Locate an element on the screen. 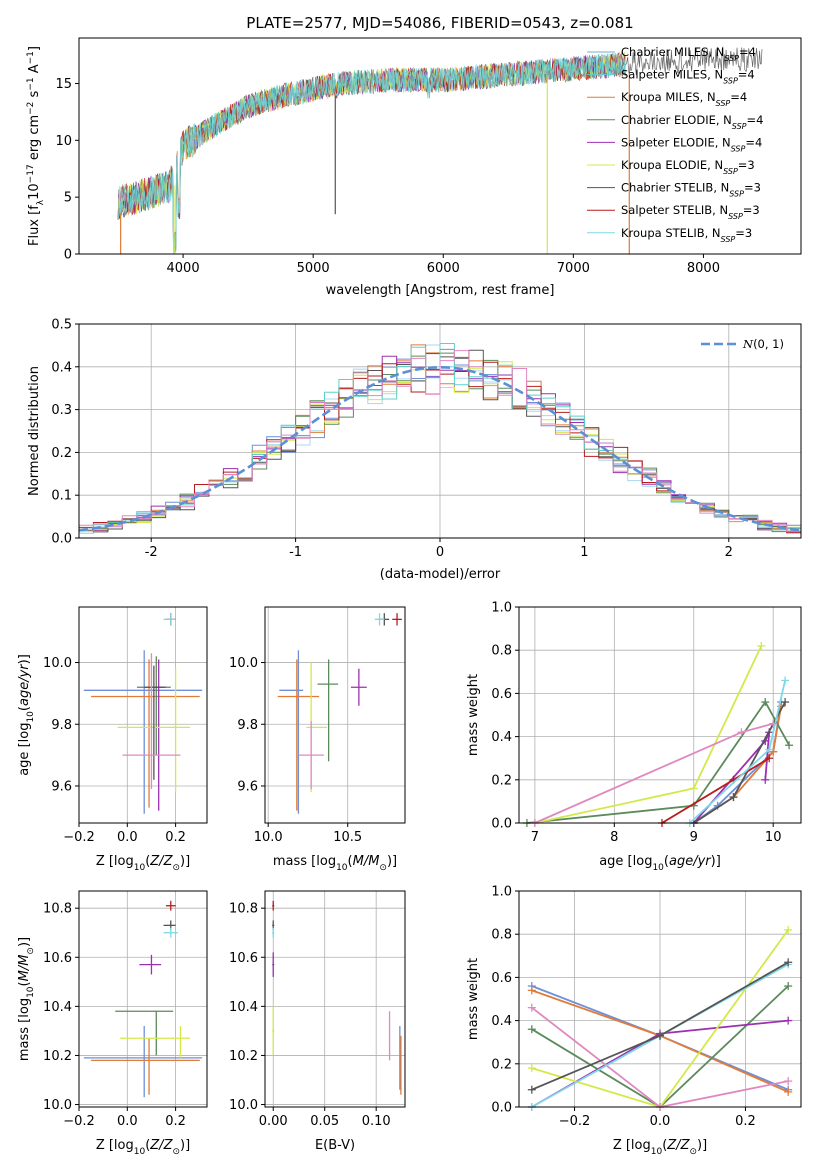 Image resolution: width=819 pixels, height=1170 pixels. x-tick-label: 2 is located at coordinates (729, 552).